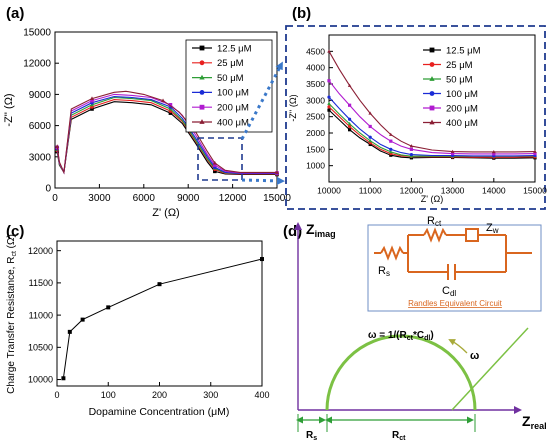  What do you see at coordinates (144, 198) in the screenshot?
I see `x-tick-label: 6000` at bounding box center [144, 198].